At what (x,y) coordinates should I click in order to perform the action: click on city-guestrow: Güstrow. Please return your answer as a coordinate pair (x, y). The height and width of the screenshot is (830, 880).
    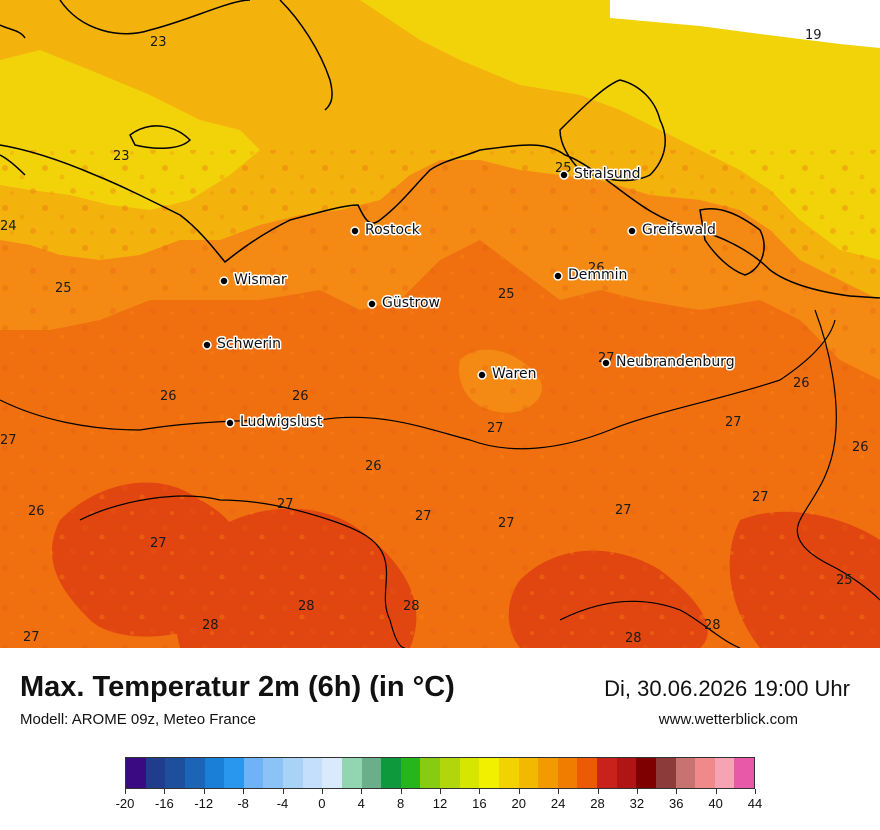
    Looking at the image, I should click on (404, 303).